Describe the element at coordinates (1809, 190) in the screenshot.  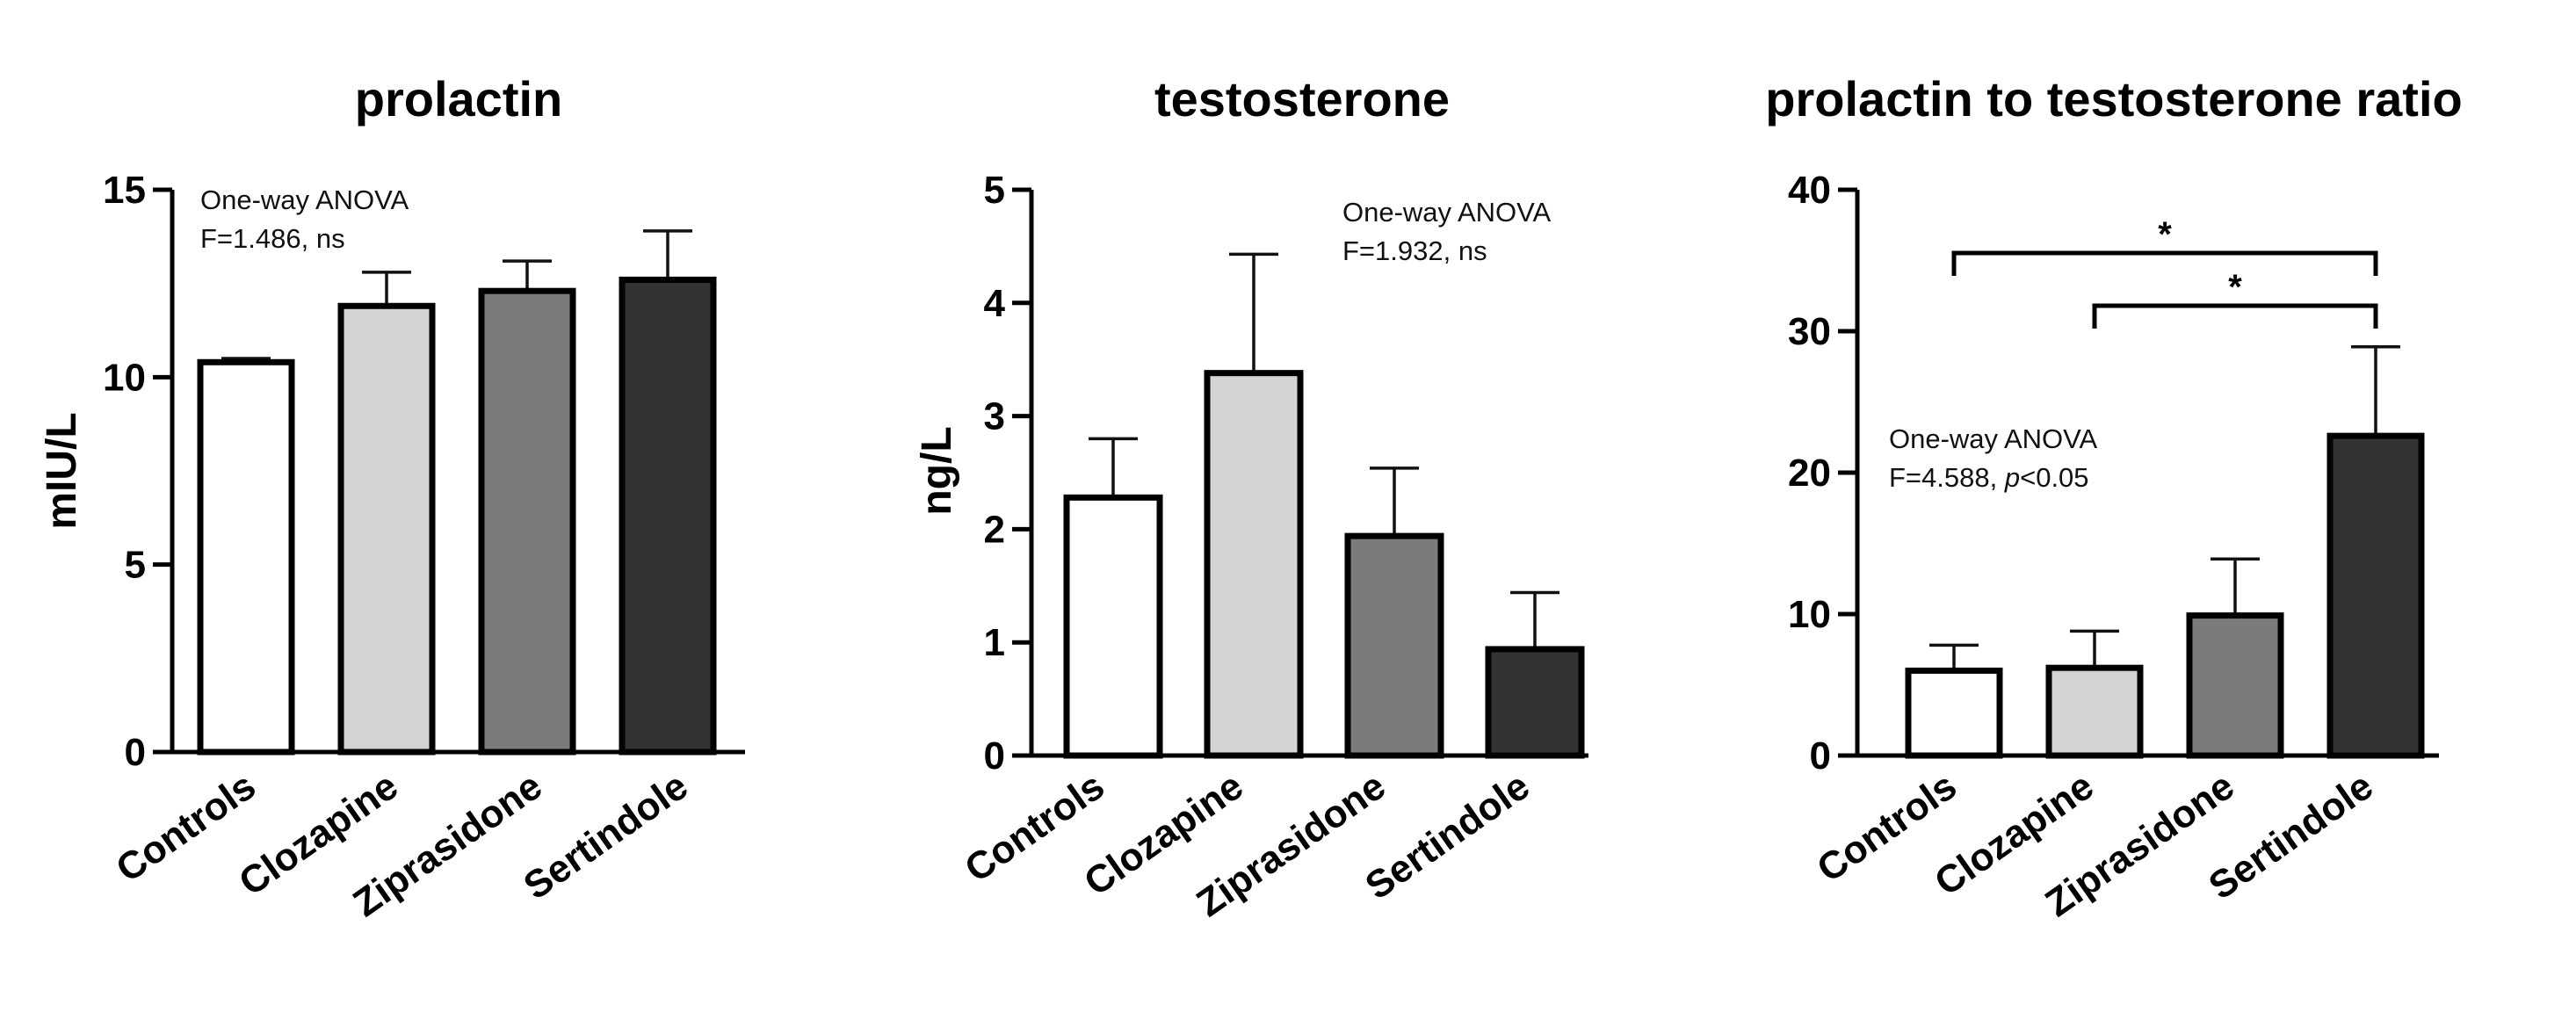
I see `y-tick-label: 40` at that location.